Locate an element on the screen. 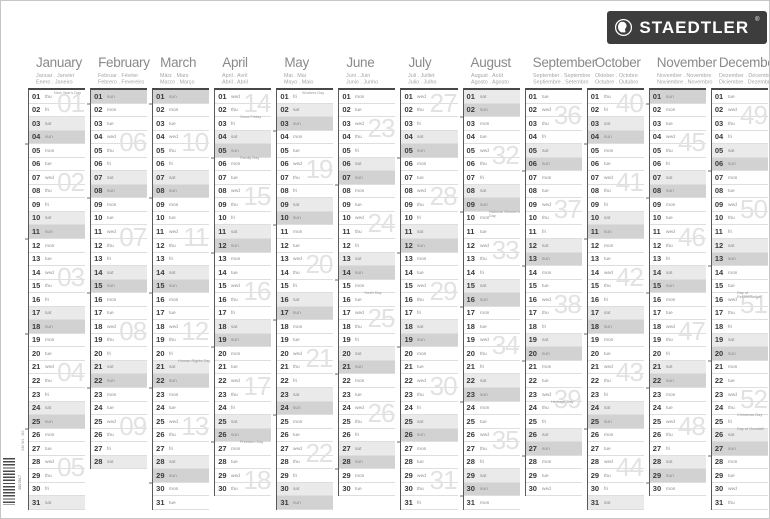 This screenshot has width=770, height=519. month-subtitle-line1: April . Avril is located at coordinates (235, 75).